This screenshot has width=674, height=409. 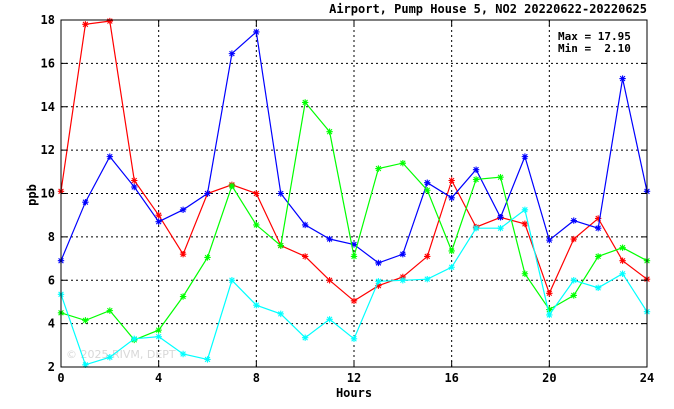 What do you see at coordinates (51, 237) in the screenshot?
I see `y-tick-label: 8` at bounding box center [51, 237].